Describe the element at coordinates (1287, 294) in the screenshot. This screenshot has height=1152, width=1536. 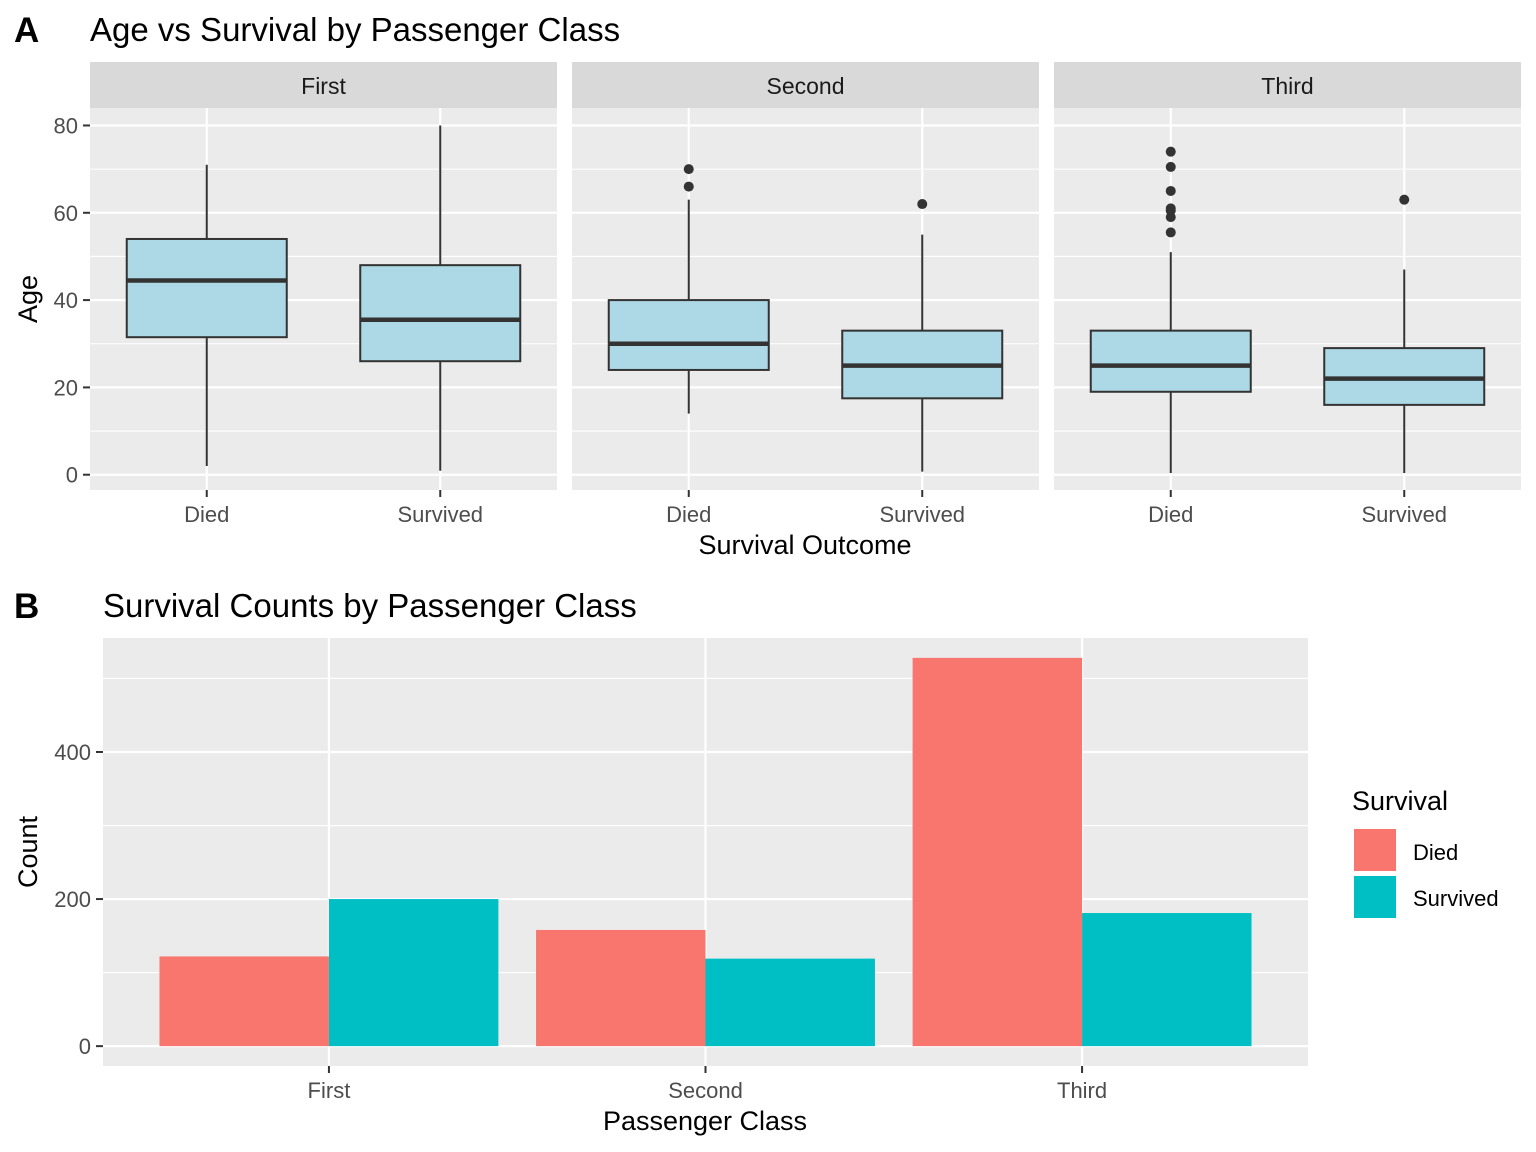
I see `facet-third: Third Died Survived` at that location.